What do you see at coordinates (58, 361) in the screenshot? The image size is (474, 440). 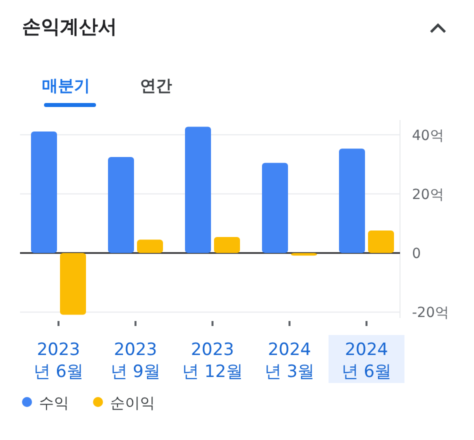 I see `x-tick-label: 2023 년 6월` at bounding box center [58, 361].